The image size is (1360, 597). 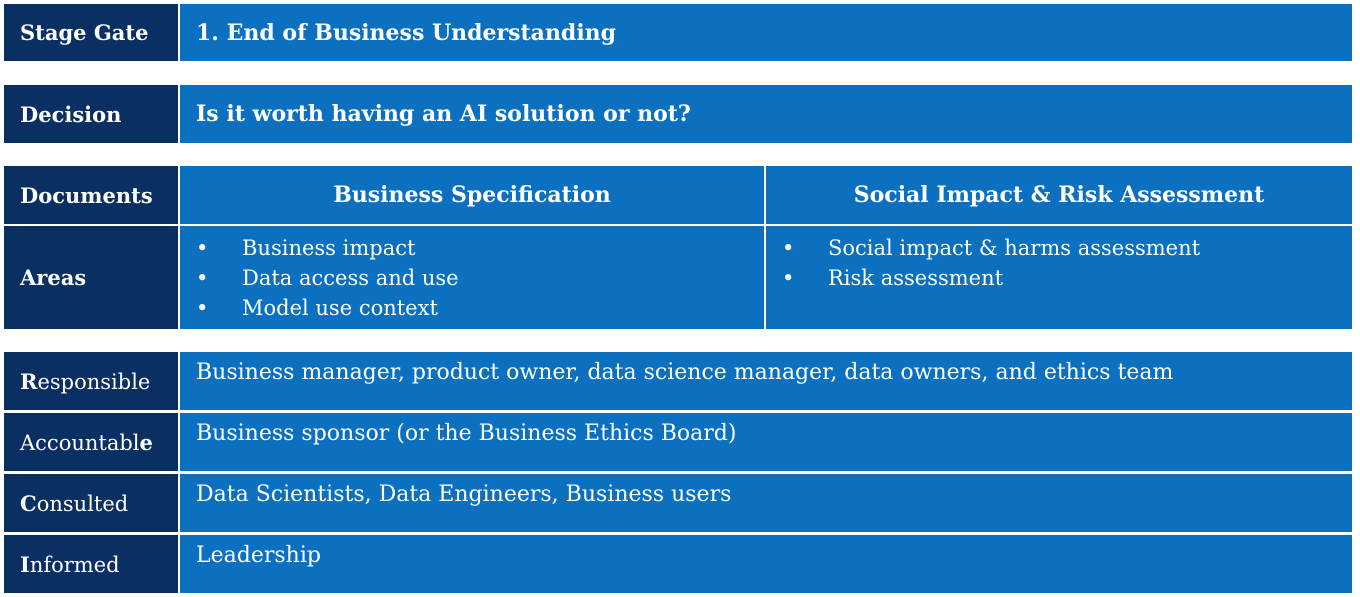 I want to click on social-impact-title: Social Impact & Risk Assessment, so click(x=1059, y=195).